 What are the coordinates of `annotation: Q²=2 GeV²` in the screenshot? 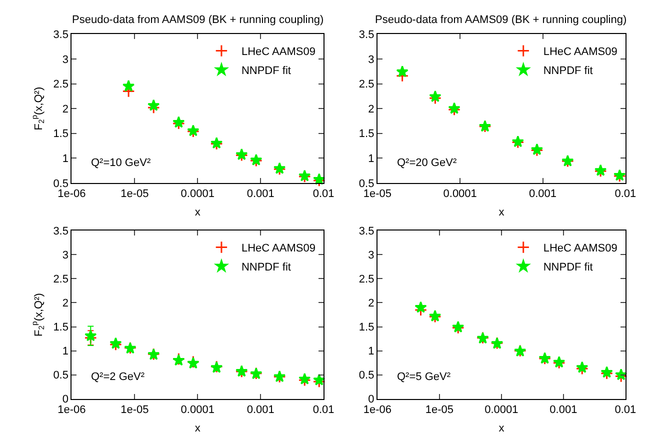 It's located at (118, 377).